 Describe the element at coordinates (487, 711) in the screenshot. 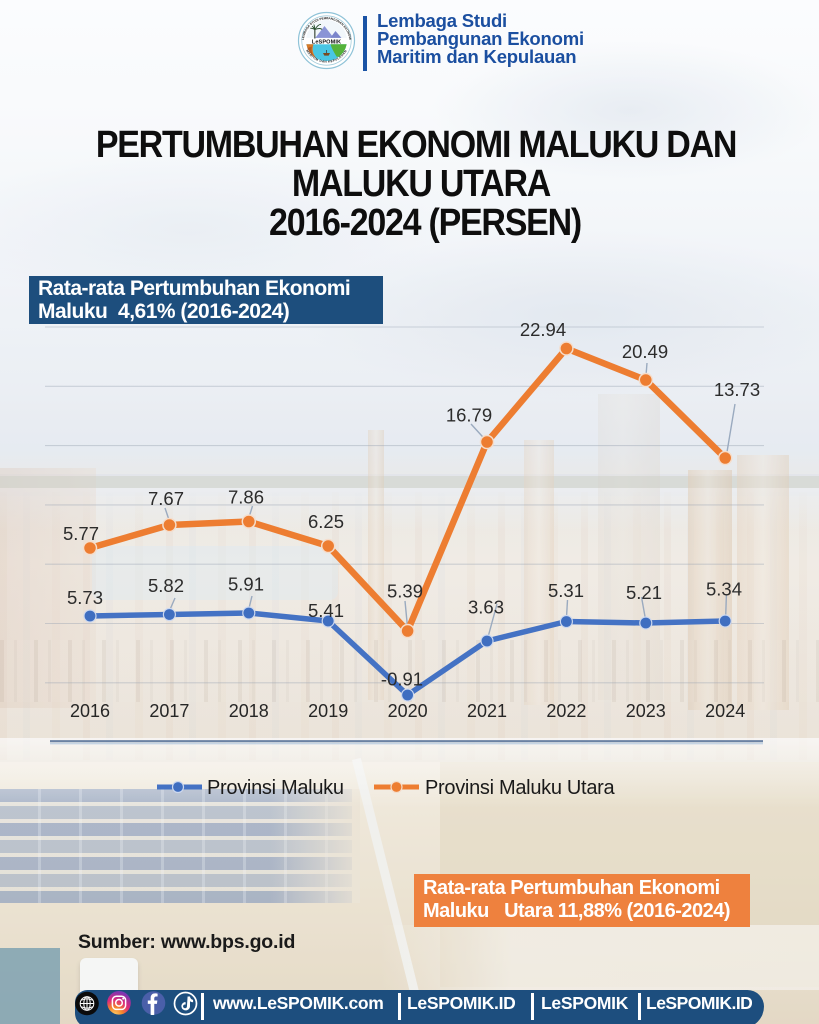

I see `svg-text: 2021` at that location.